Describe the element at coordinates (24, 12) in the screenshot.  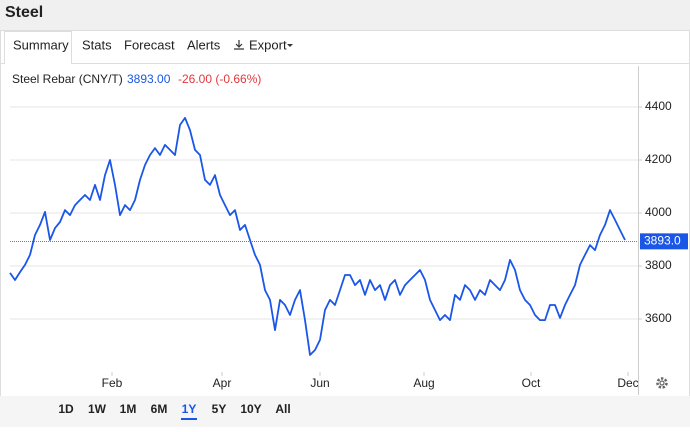
I see `page-title: Steel` at that location.